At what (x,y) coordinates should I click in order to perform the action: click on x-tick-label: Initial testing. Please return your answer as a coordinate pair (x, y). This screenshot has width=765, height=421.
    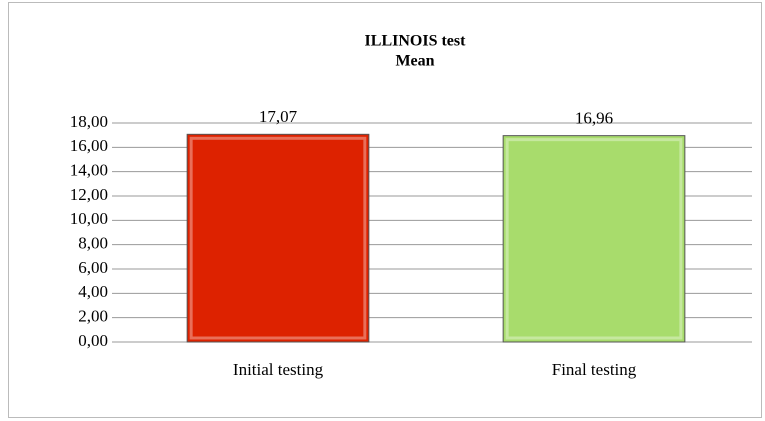
    Looking at the image, I should click on (278, 369).